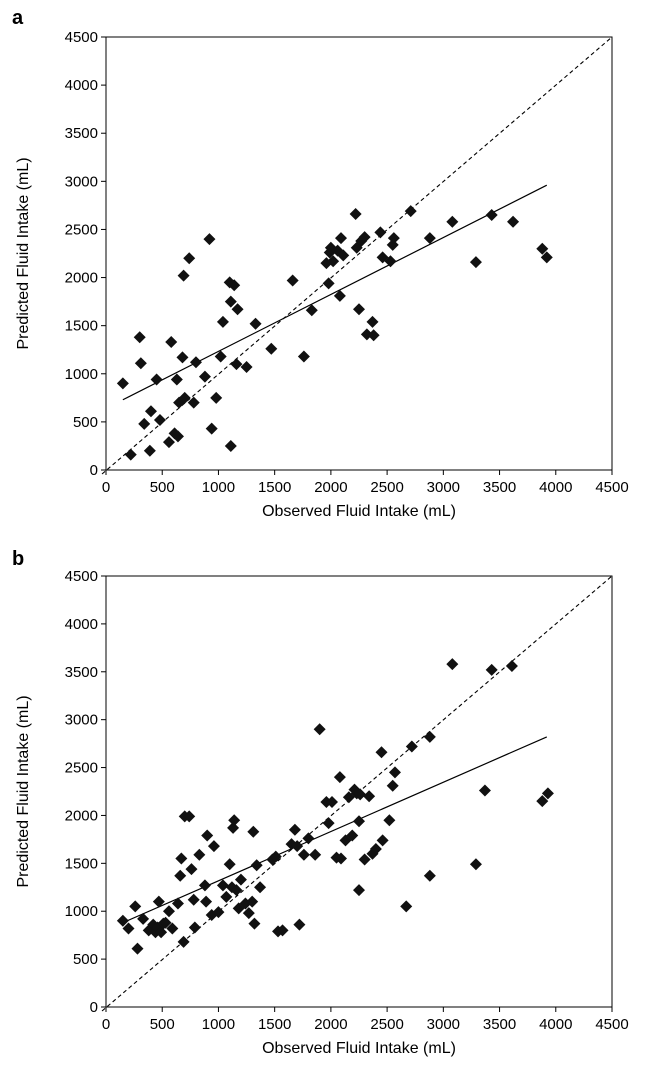 The height and width of the screenshot is (1091, 649). Describe the element at coordinates (386, 1024) in the screenshot. I see `x-tick-label: 2500` at that location.